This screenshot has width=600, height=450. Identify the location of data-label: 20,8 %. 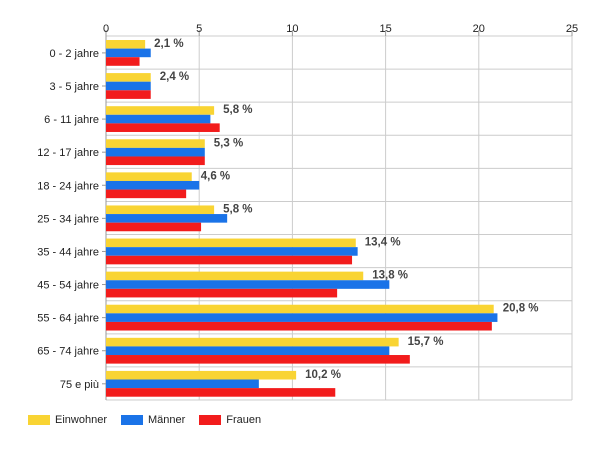
(521, 309).